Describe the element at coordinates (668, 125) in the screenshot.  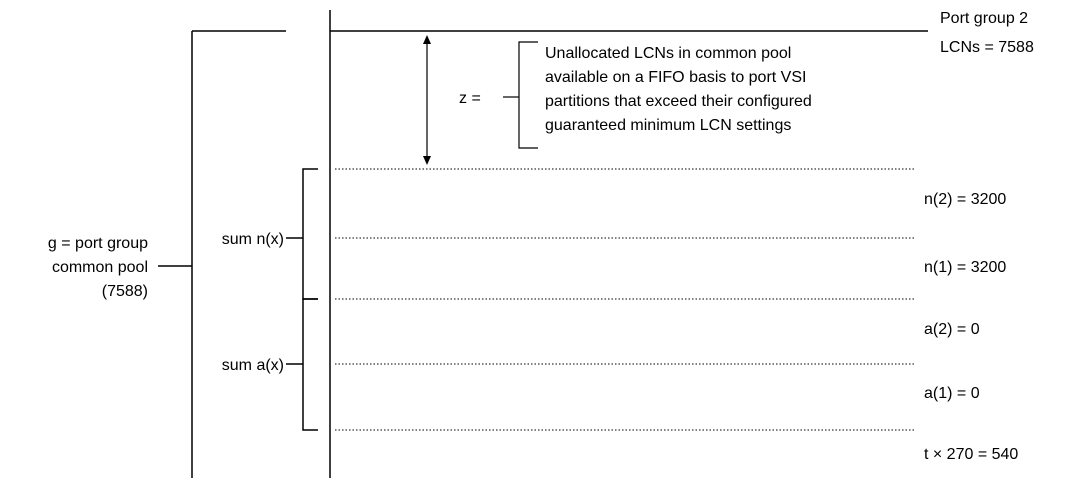
I see `z-description-line-4: guaranteed minimum LCN settings` at that location.